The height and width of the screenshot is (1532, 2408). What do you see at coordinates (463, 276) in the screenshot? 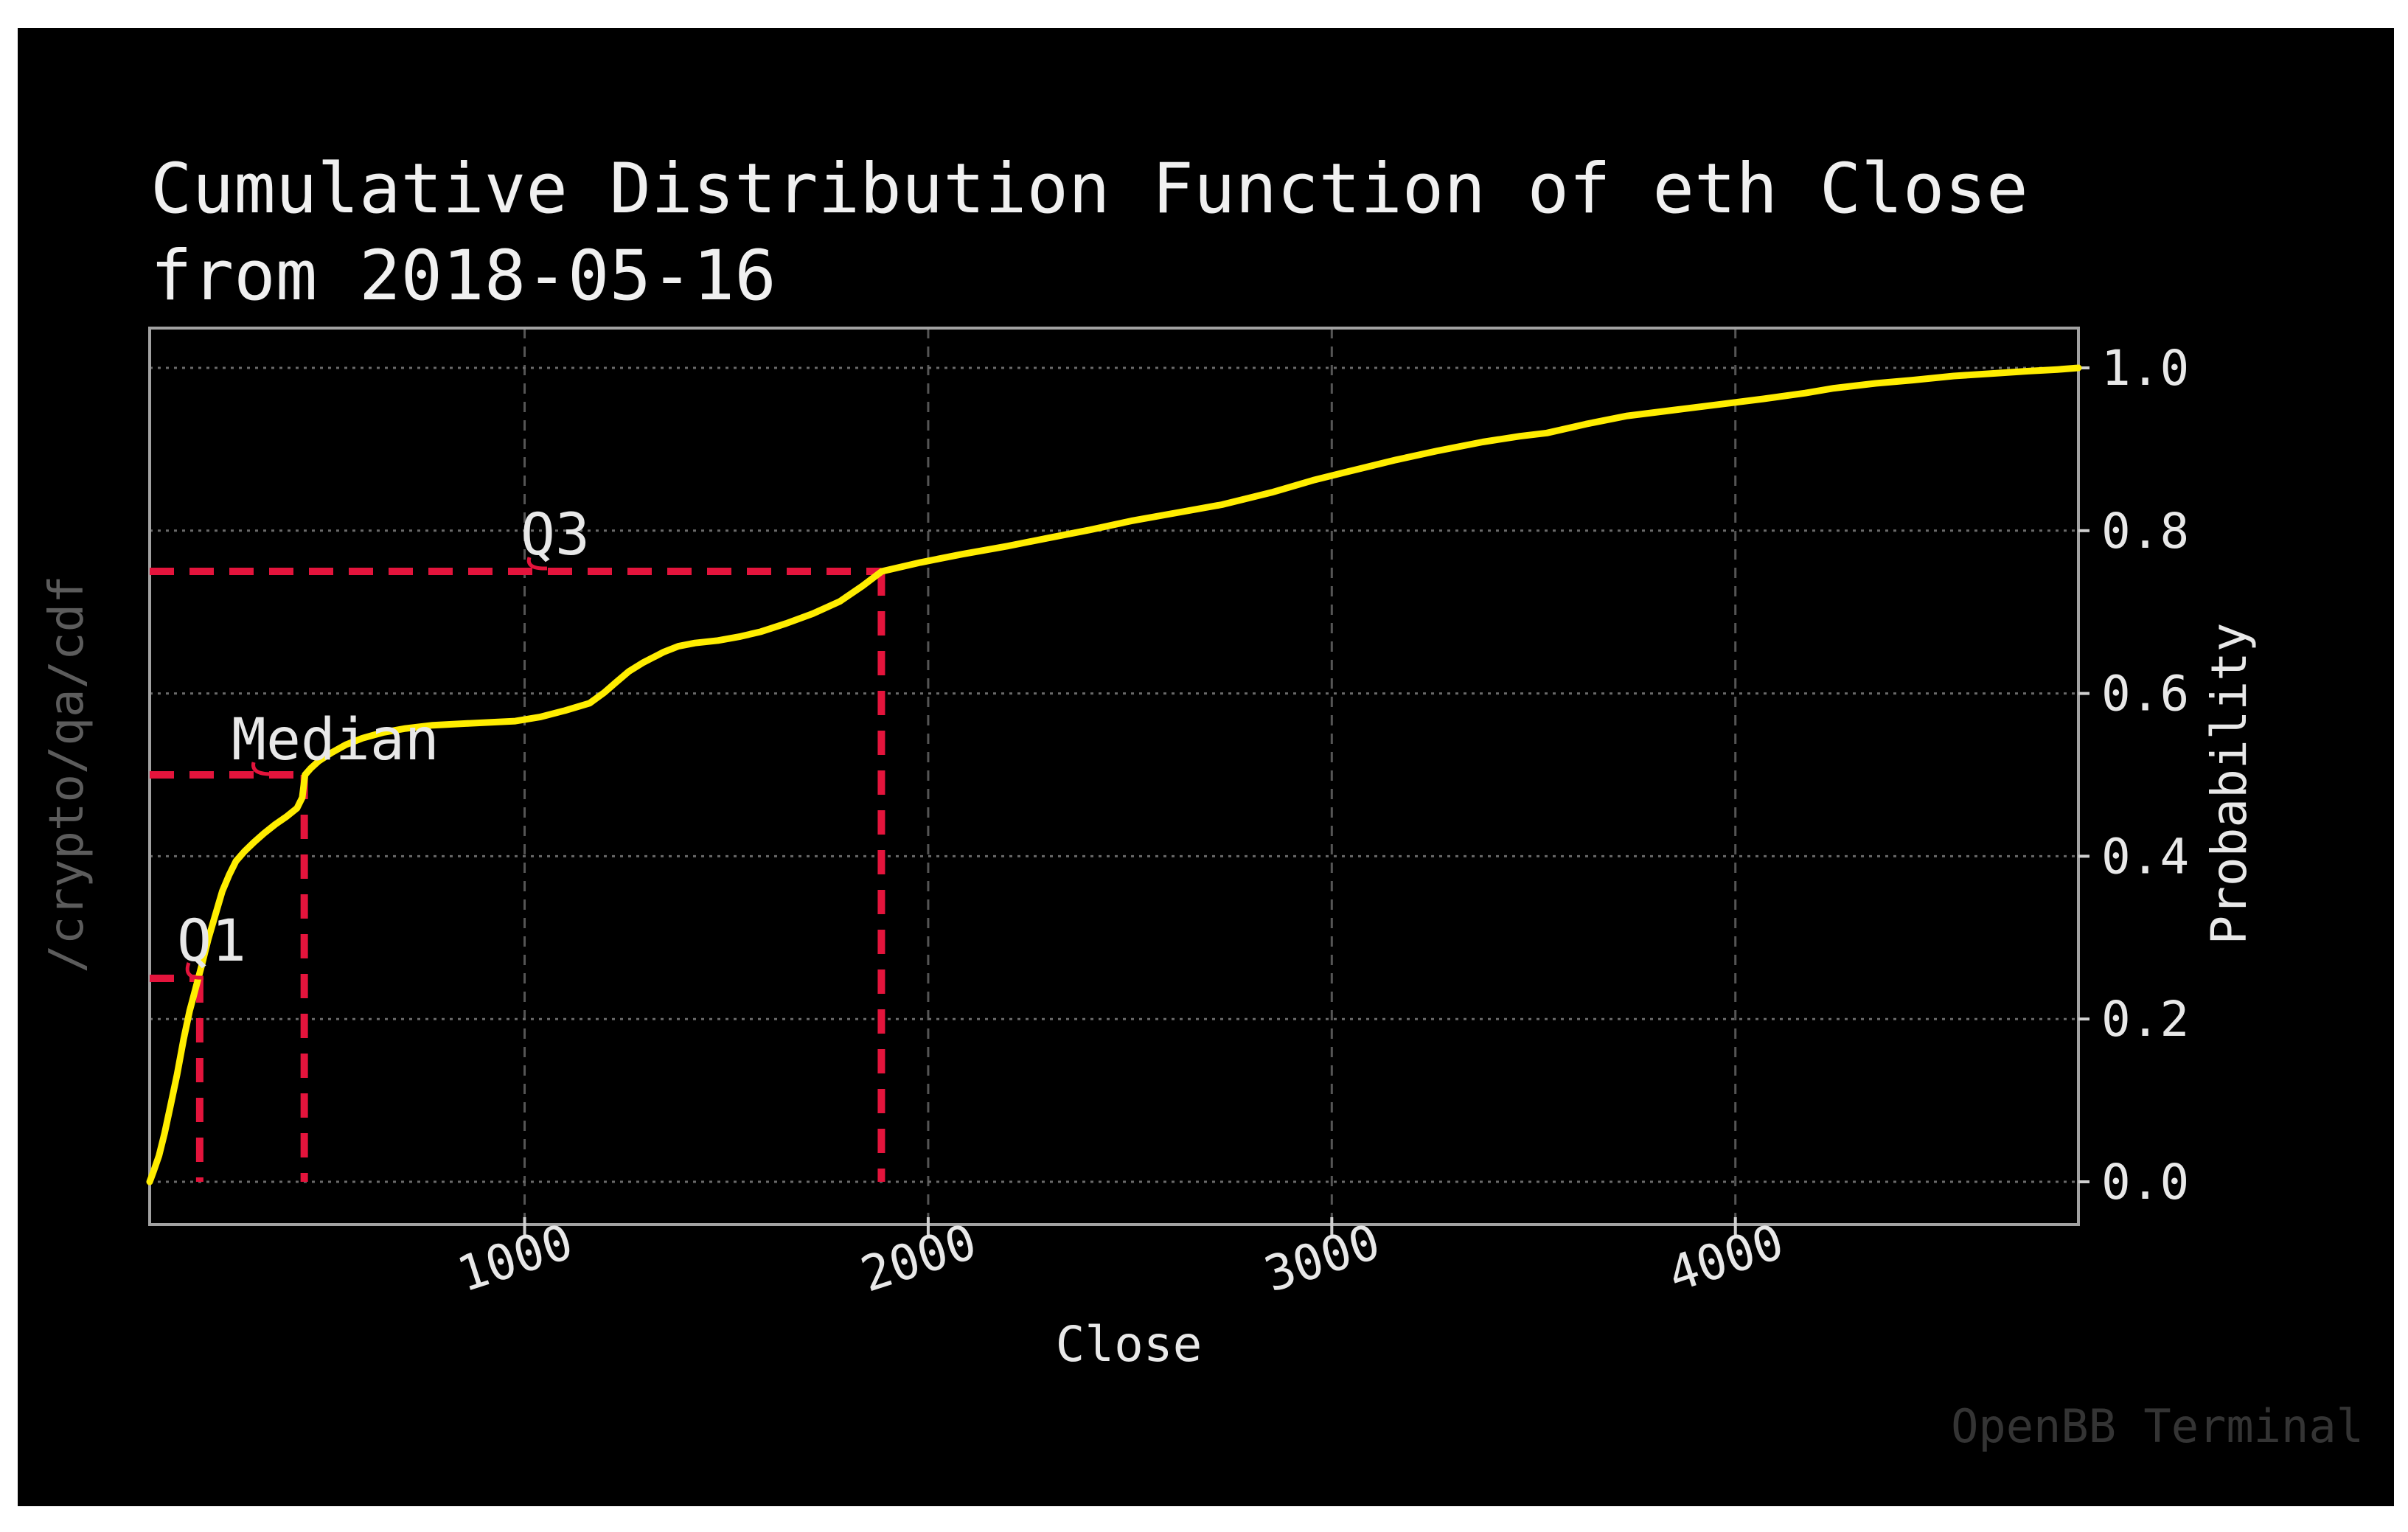
I see `chart-title-line-2: from 2018-05-16` at bounding box center [463, 276].